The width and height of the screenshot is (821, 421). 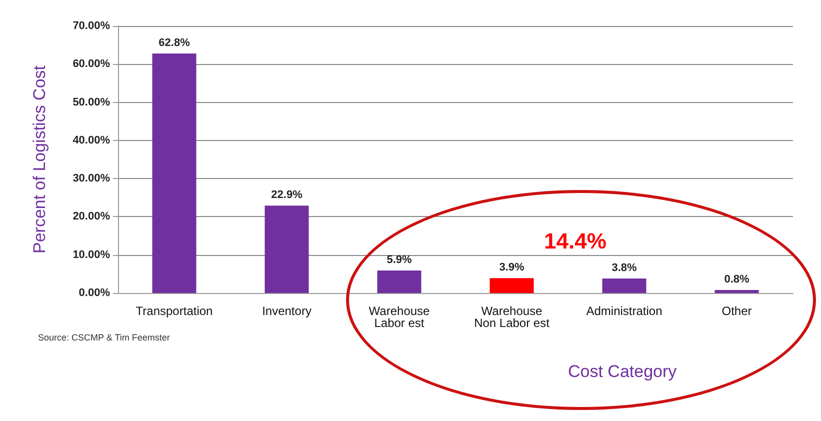 What do you see at coordinates (39, 159) in the screenshot?
I see `y-axis-title: Percent of Logistics Cost` at bounding box center [39, 159].